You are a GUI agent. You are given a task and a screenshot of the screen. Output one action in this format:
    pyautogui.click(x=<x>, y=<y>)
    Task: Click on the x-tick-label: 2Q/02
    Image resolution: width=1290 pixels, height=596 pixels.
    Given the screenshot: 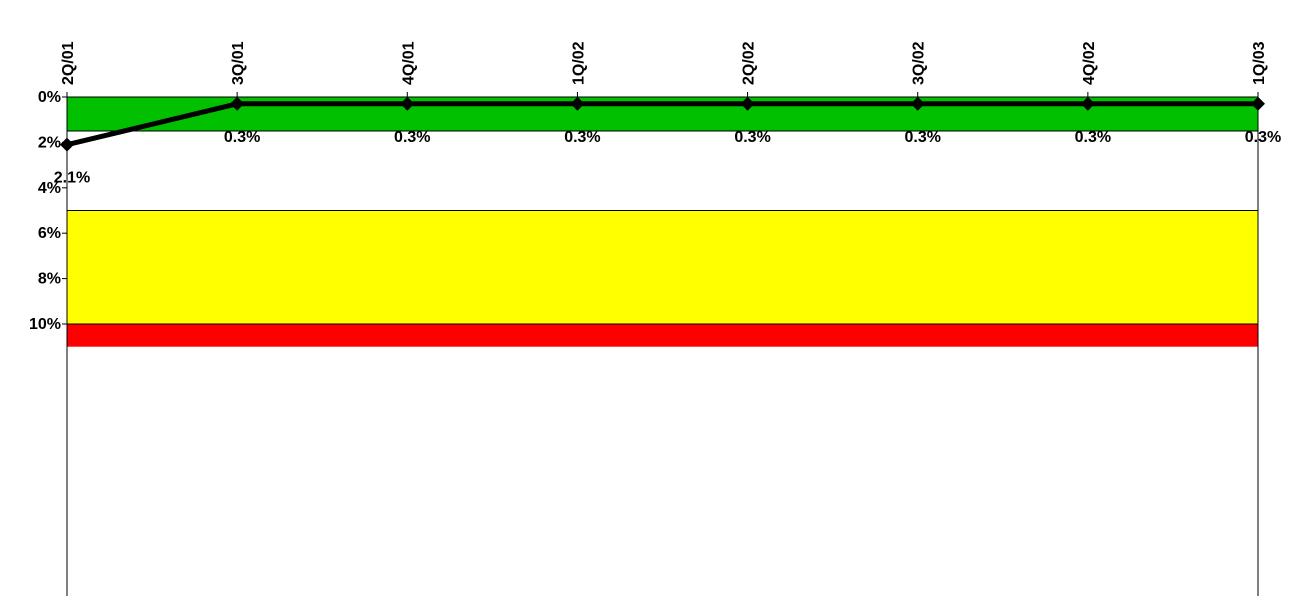 What is the action you would take?
    pyautogui.click(x=749, y=63)
    